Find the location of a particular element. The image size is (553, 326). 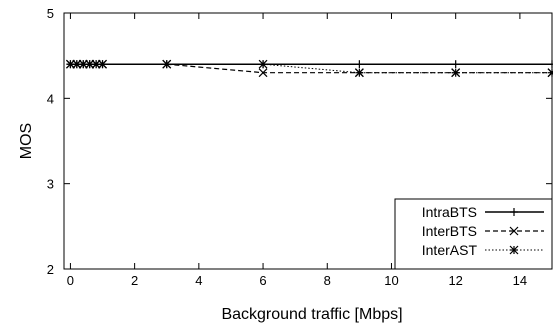

x-tick-label: 0 is located at coordinates (70, 280).